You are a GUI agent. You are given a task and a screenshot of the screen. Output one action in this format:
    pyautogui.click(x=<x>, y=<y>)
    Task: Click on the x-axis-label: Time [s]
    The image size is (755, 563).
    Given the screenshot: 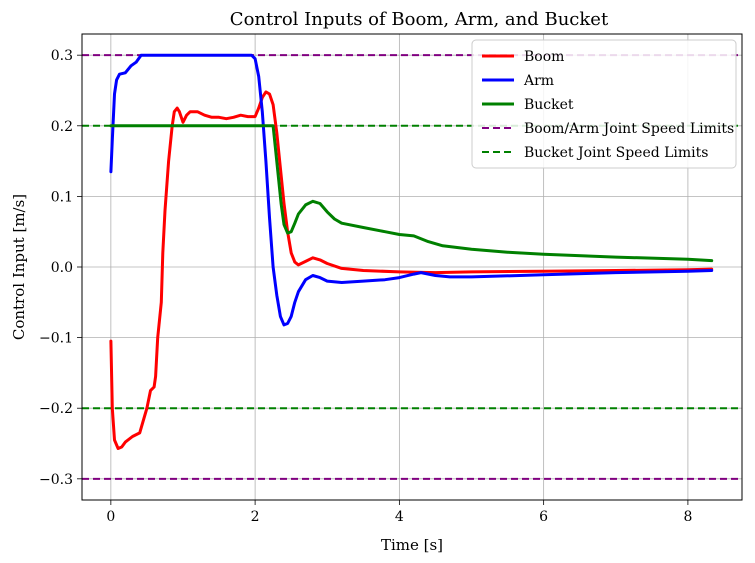 What is the action you would take?
    pyautogui.click(x=412, y=545)
    